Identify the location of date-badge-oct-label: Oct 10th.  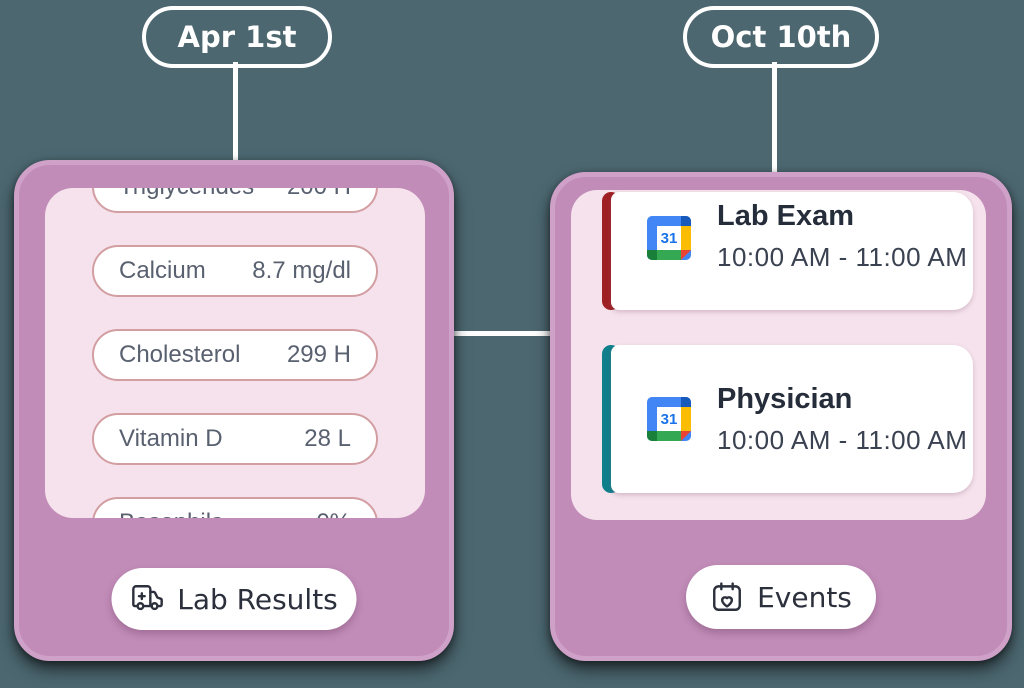
(781, 37).